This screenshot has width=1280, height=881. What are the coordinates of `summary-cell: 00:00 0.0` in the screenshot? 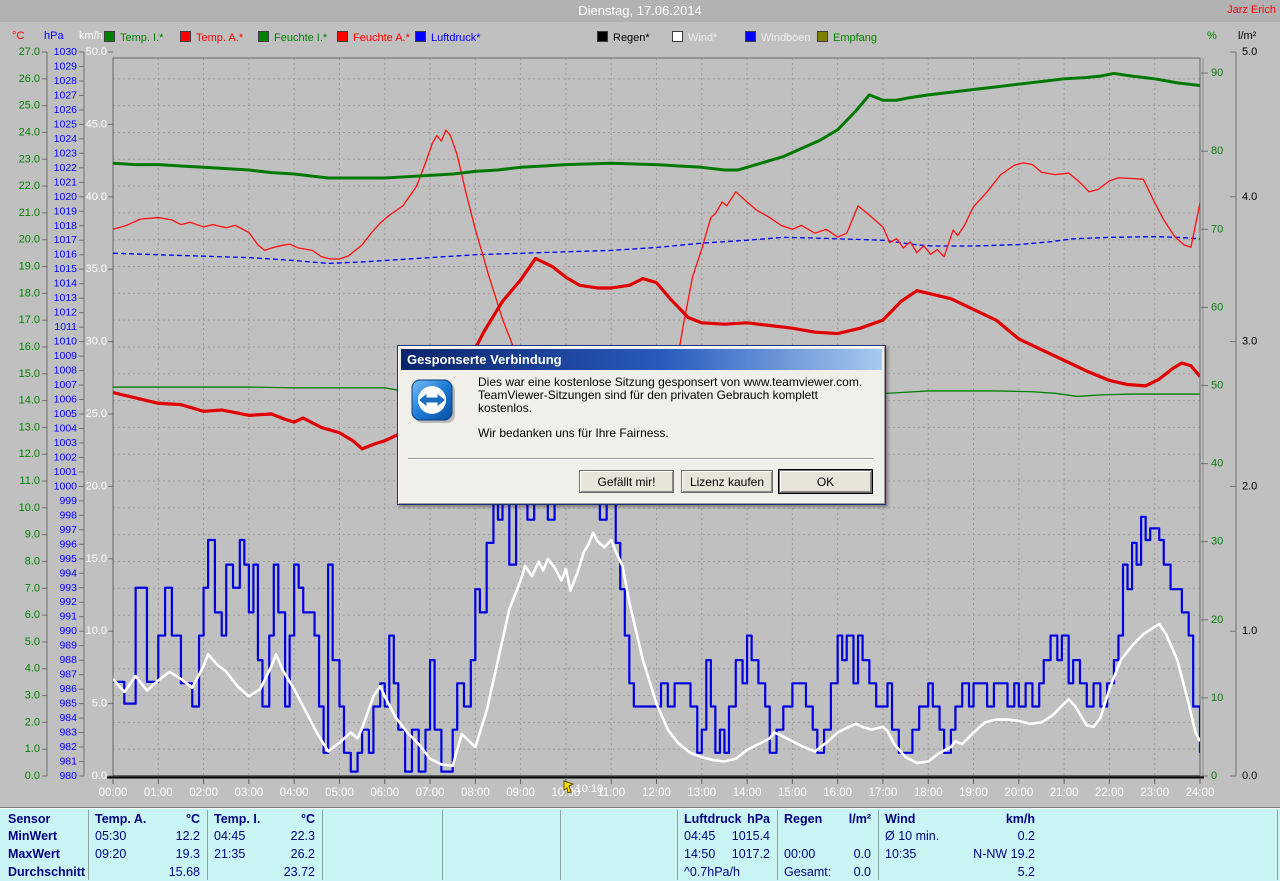 It's located at (827, 855).